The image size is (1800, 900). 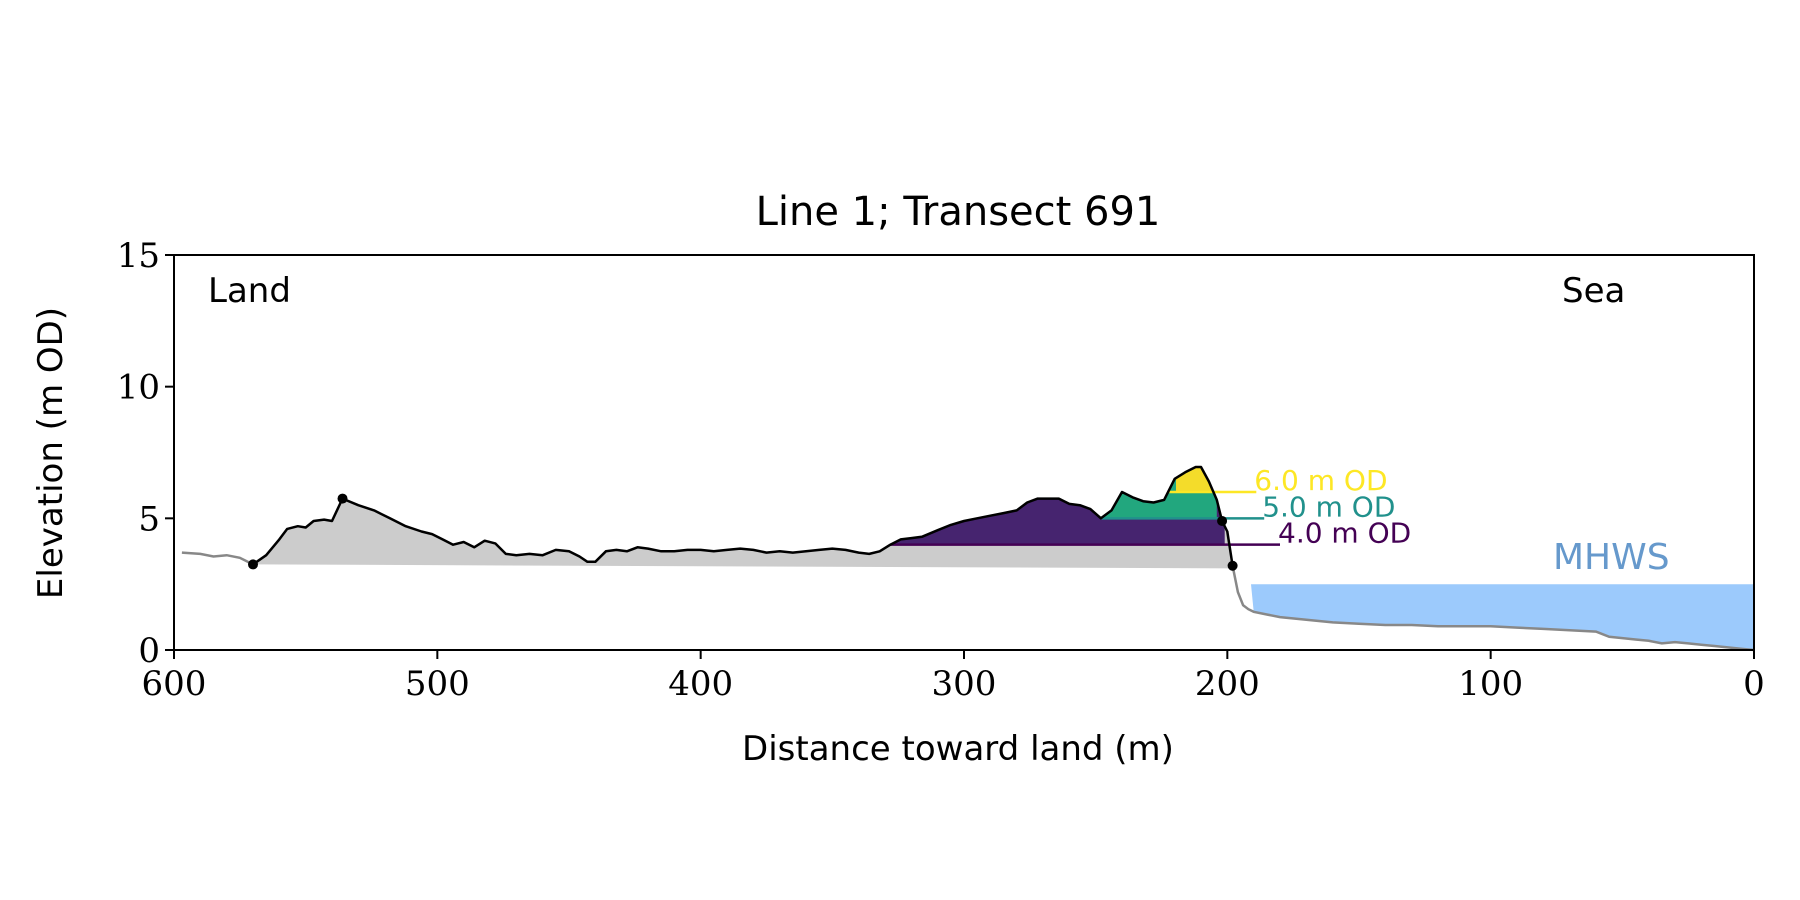 I want to click on x-tick-label-500: 500, so click(x=437, y=684).